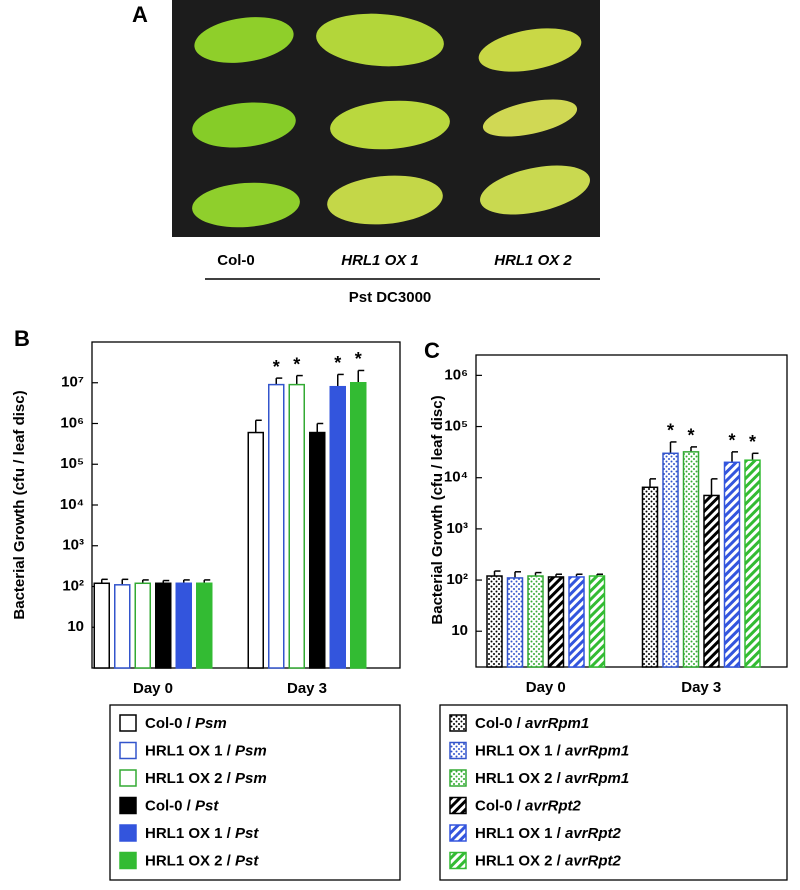 Image resolution: width=800 pixels, height=890 pixels. I want to click on legend-label: HRL1 OX 1 / avrRpt2, so click(548, 833).